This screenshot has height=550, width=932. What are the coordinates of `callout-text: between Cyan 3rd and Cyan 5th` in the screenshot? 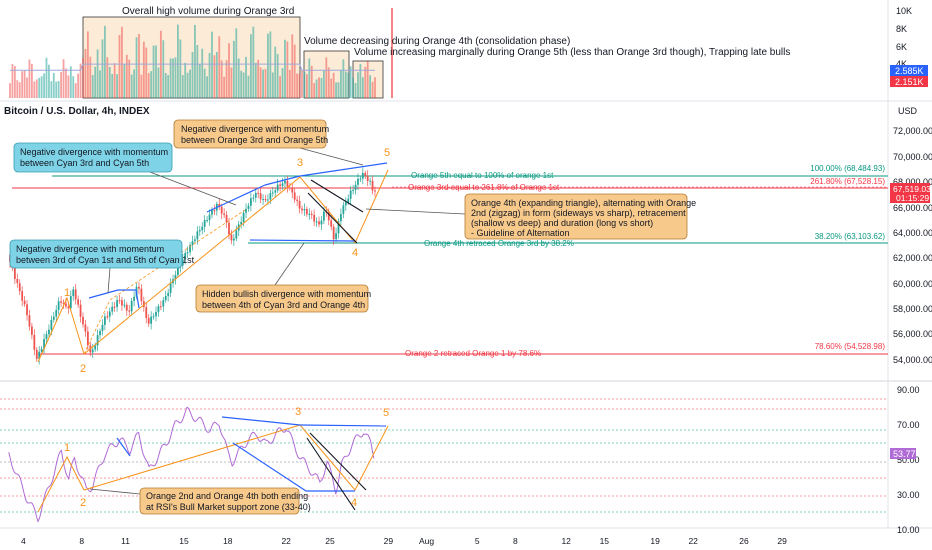 It's located at (84, 163).